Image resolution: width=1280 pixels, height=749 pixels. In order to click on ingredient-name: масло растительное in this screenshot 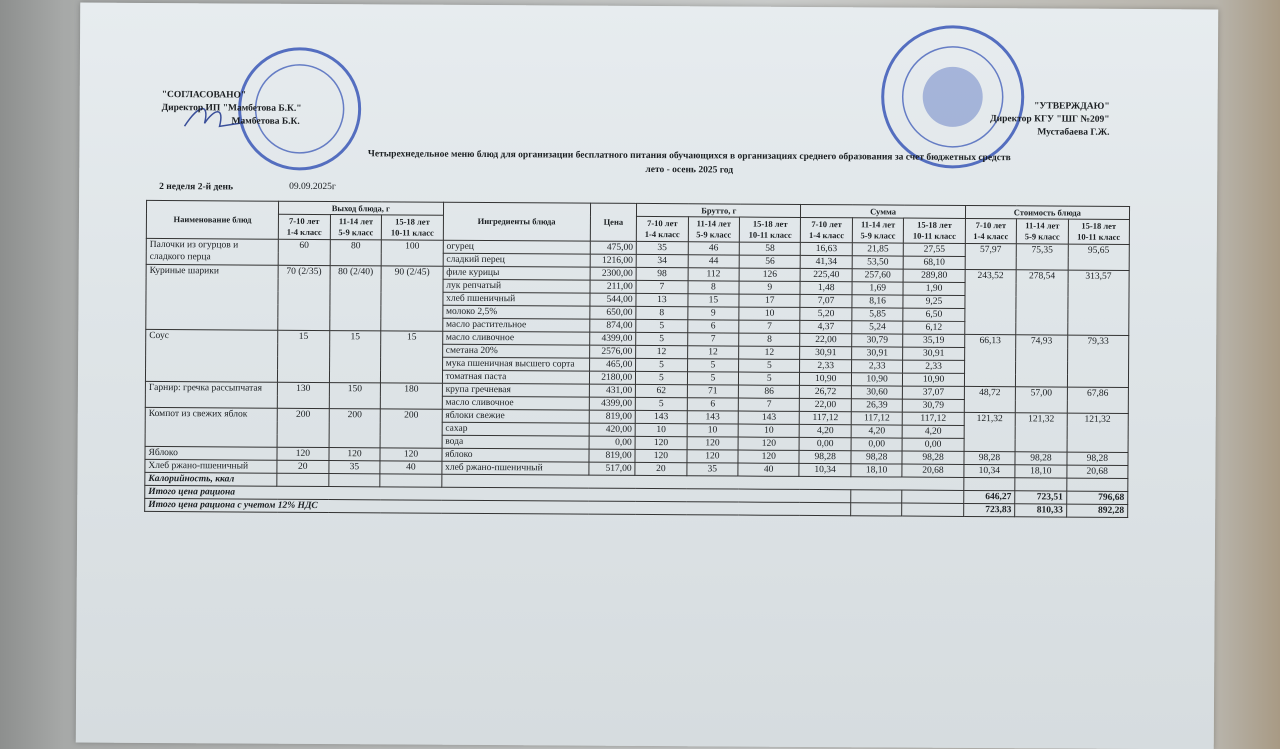, I will do `click(516, 325)`.